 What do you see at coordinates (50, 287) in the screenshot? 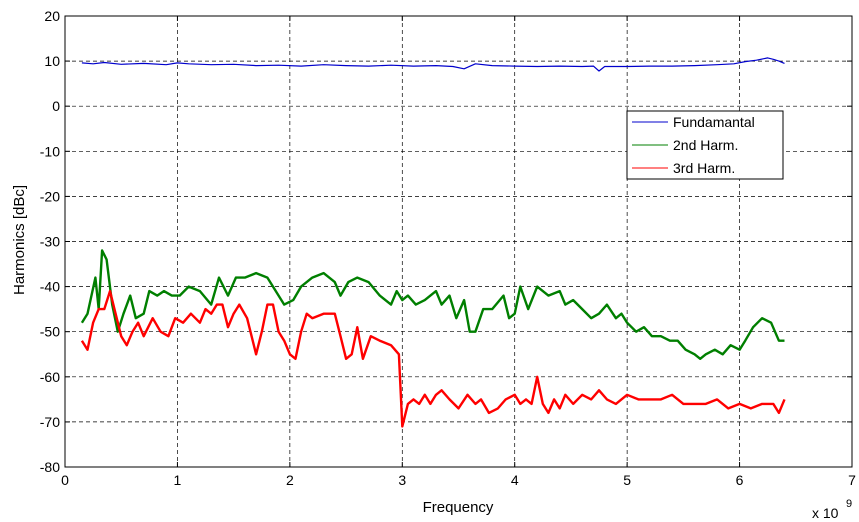
I see `y-tick-label: -40` at bounding box center [50, 287].